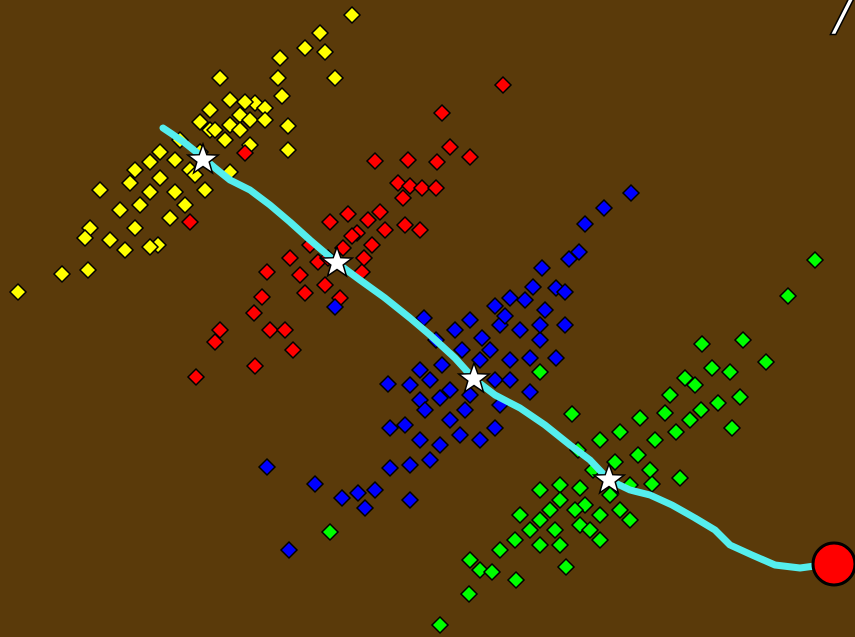  I want to click on centroid-star-green, so click(609, 478).